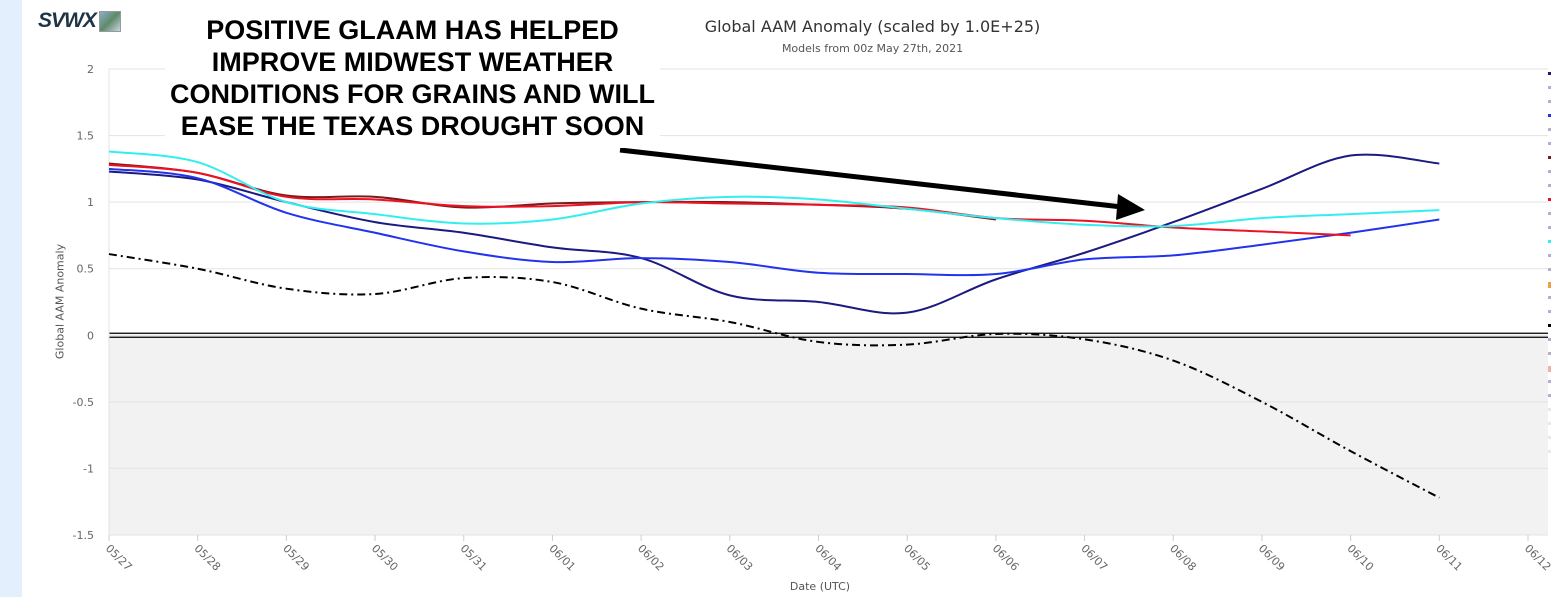 The image size is (1551, 597). I want to click on series-line-cyan, so click(774, 189).